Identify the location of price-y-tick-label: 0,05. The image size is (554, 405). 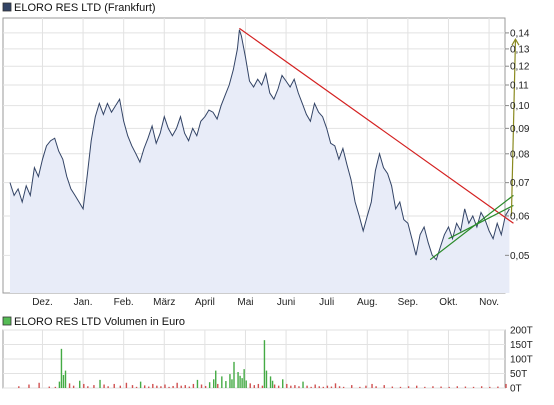
(520, 256).